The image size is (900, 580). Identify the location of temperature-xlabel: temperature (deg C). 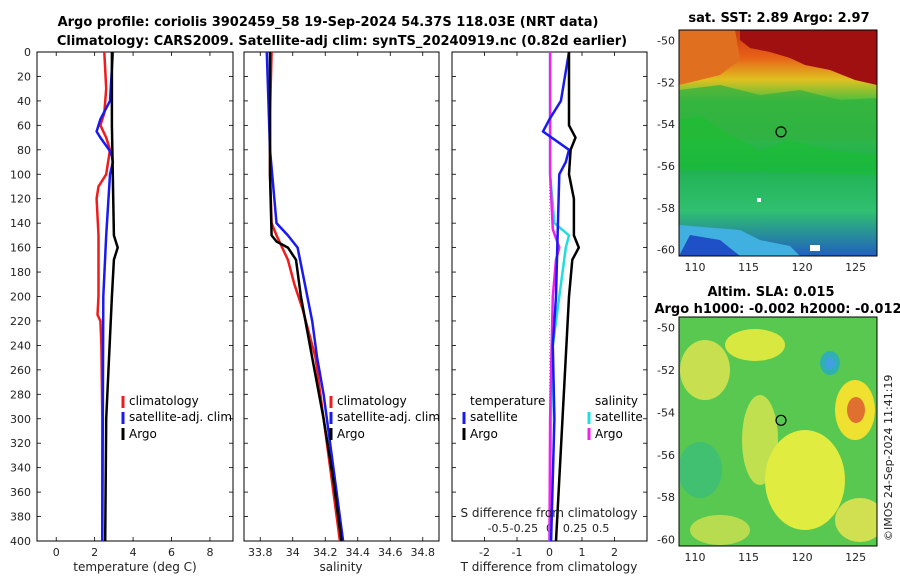
(134, 567).